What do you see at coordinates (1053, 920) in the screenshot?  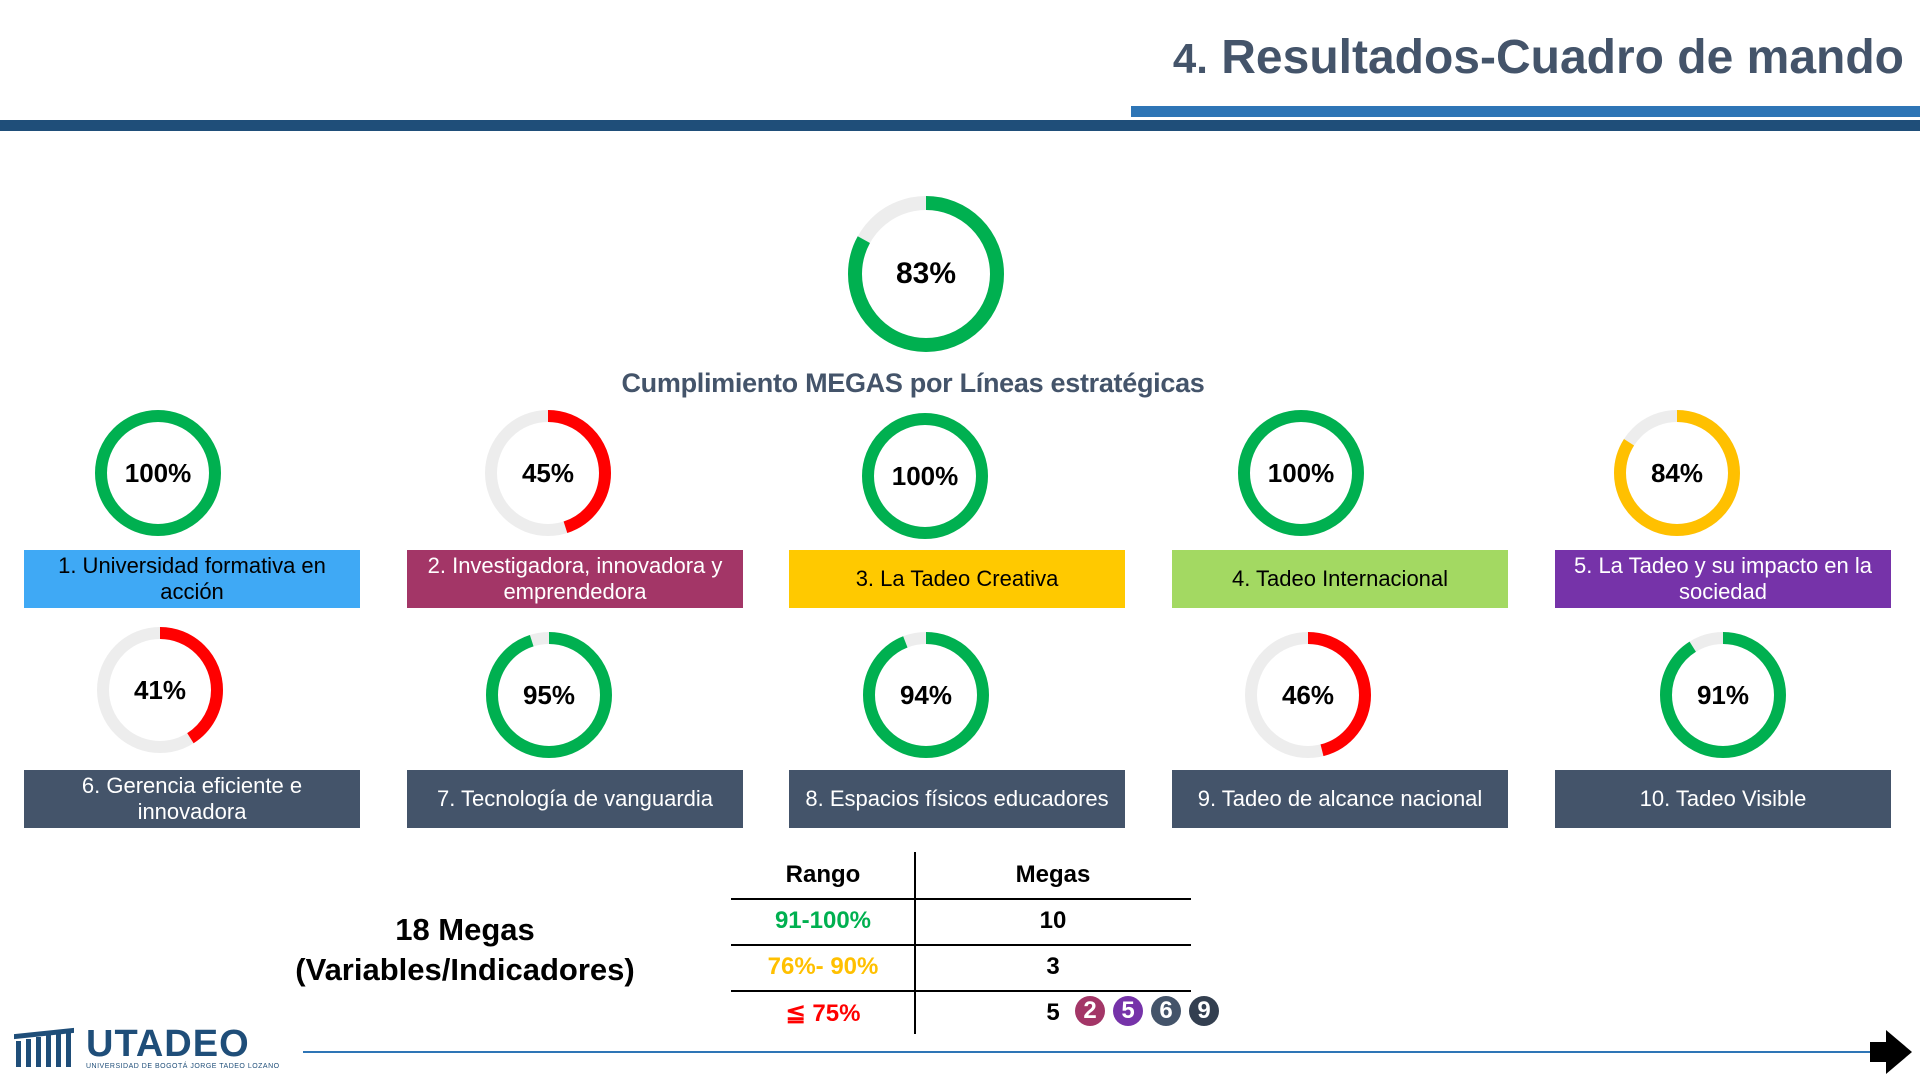 I see `megas-cell: 10` at bounding box center [1053, 920].